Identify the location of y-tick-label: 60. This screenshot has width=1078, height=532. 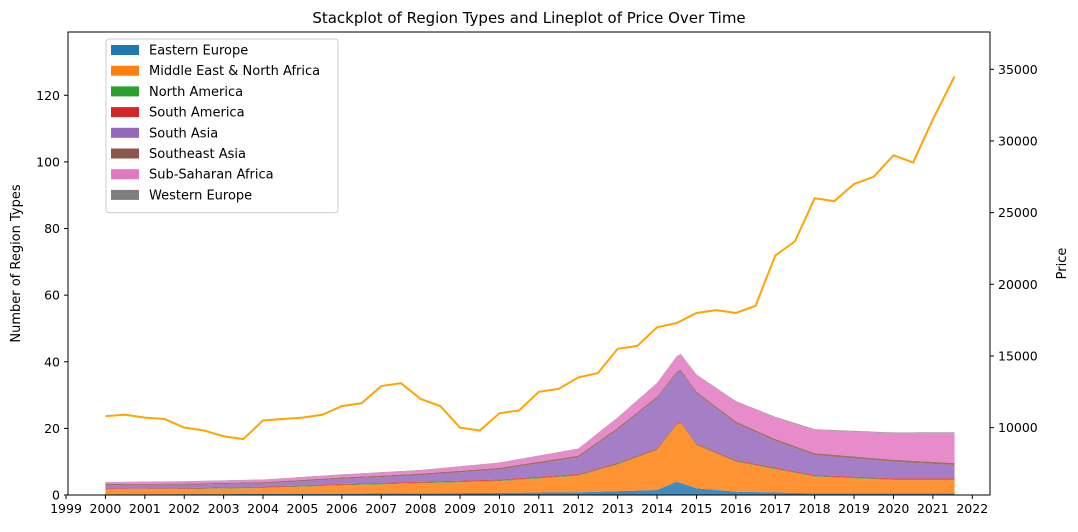
(52, 295).